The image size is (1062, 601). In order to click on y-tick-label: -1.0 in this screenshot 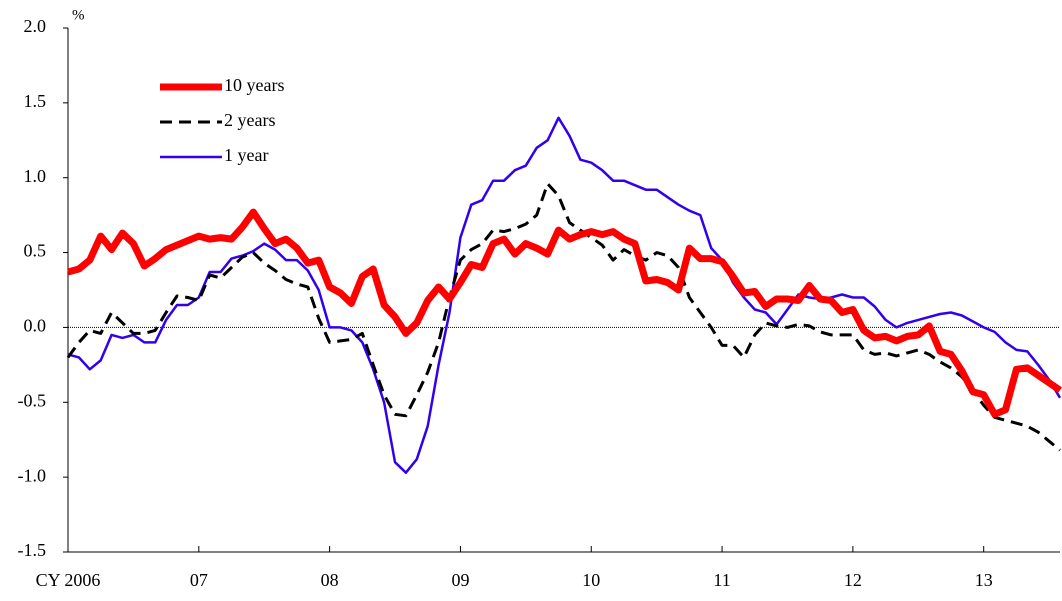, I will do `click(32, 475)`.